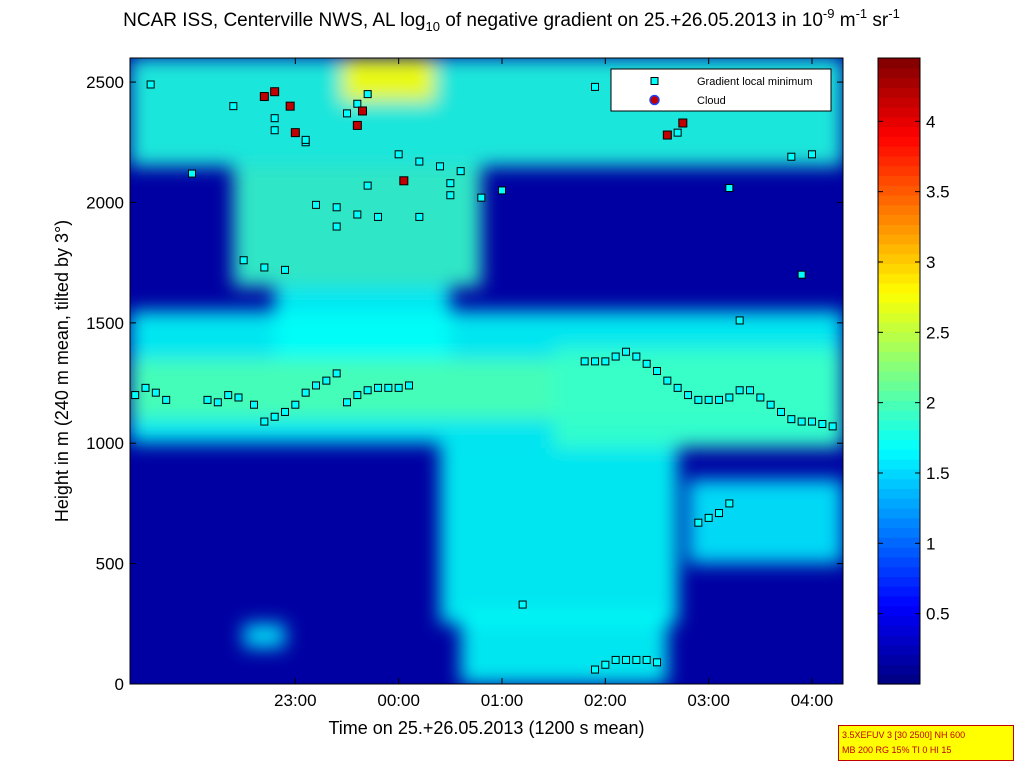 The height and width of the screenshot is (767, 1023). What do you see at coordinates (930, 543) in the screenshot?
I see `colorbar-tick-label: 1` at bounding box center [930, 543].